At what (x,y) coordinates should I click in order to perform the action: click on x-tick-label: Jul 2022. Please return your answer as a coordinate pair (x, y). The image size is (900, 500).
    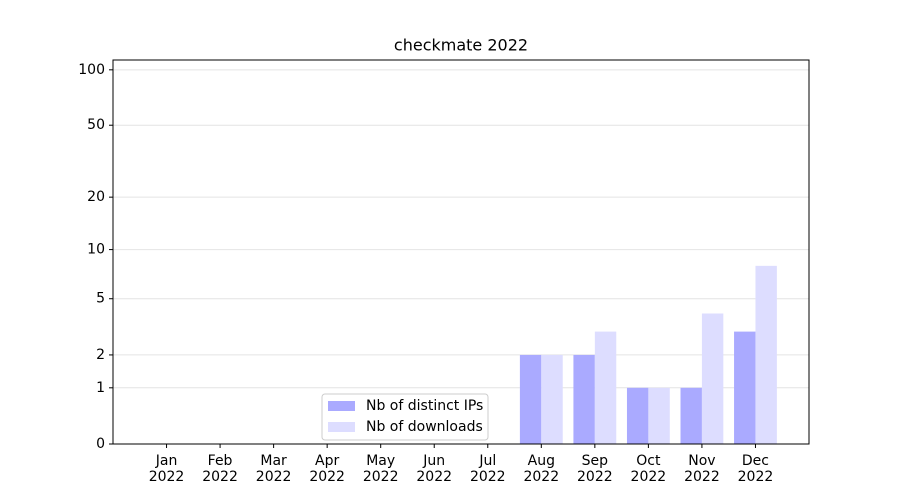
    Looking at the image, I should click on (487, 469).